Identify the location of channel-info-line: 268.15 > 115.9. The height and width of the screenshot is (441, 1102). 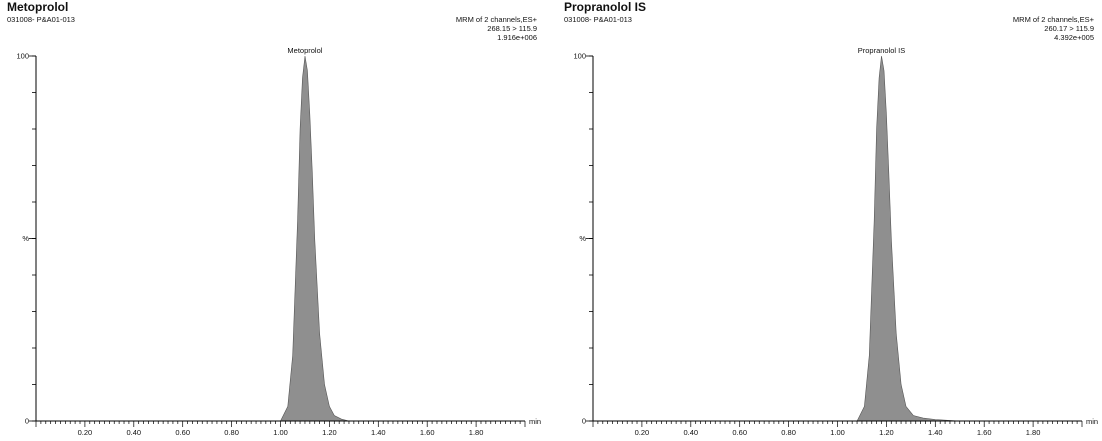
(512, 28).